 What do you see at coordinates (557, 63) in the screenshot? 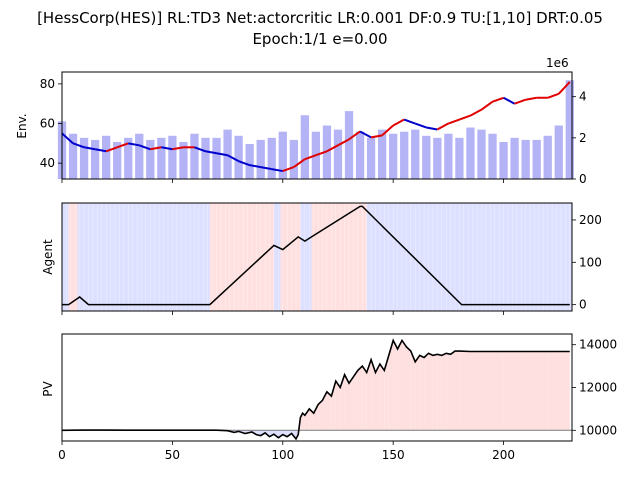
I see `env-right-axis-offset: 1e6` at bounding box center [557, 63].